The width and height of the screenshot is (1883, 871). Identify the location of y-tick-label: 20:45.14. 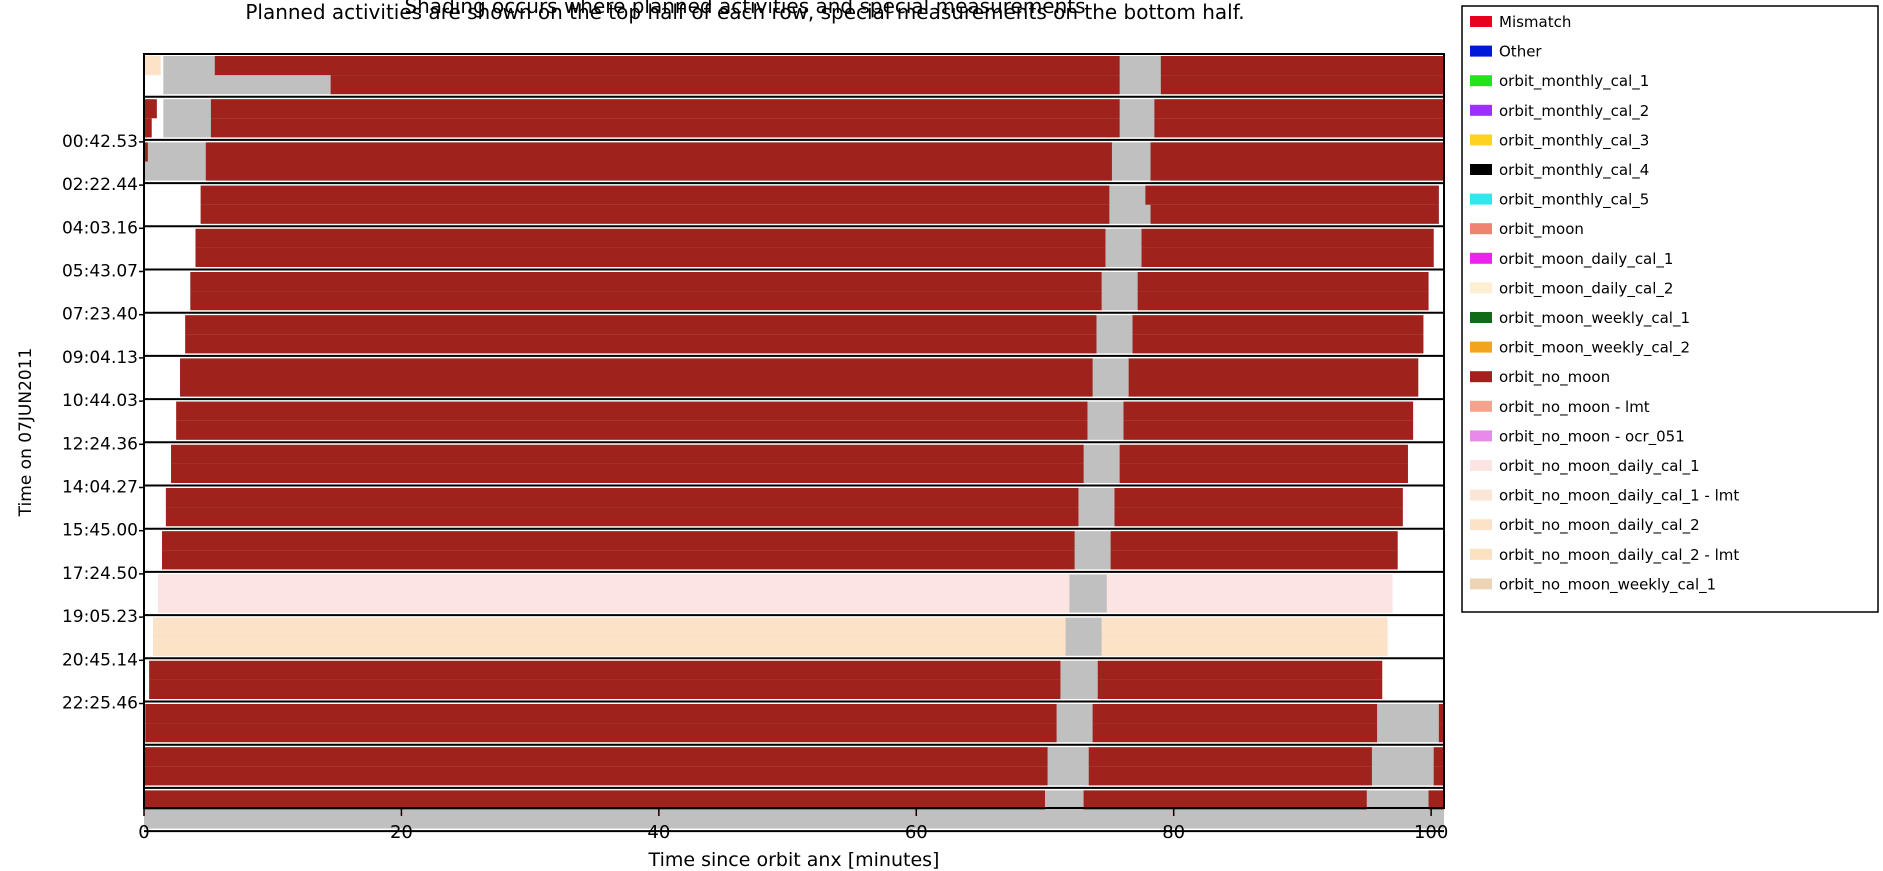
(100, 660).